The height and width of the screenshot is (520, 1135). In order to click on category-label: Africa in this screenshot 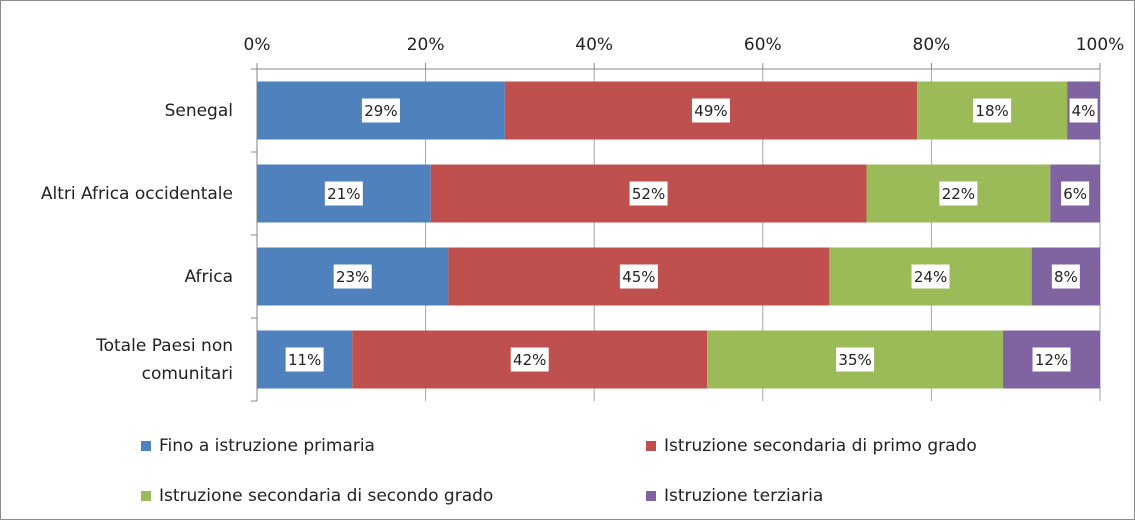, I will do `click(209, 276)`.